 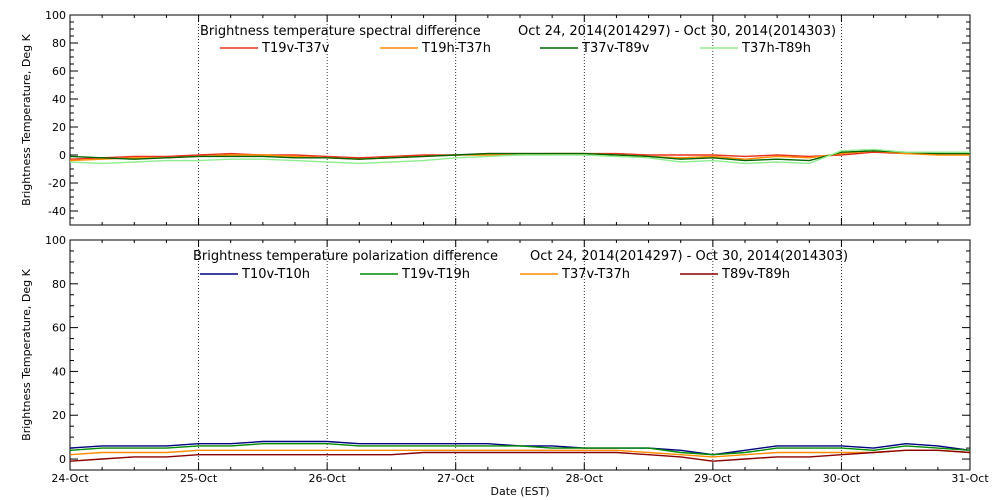 I want to click on x-tick-label: 31-Oct, so click(x=970, y=478).